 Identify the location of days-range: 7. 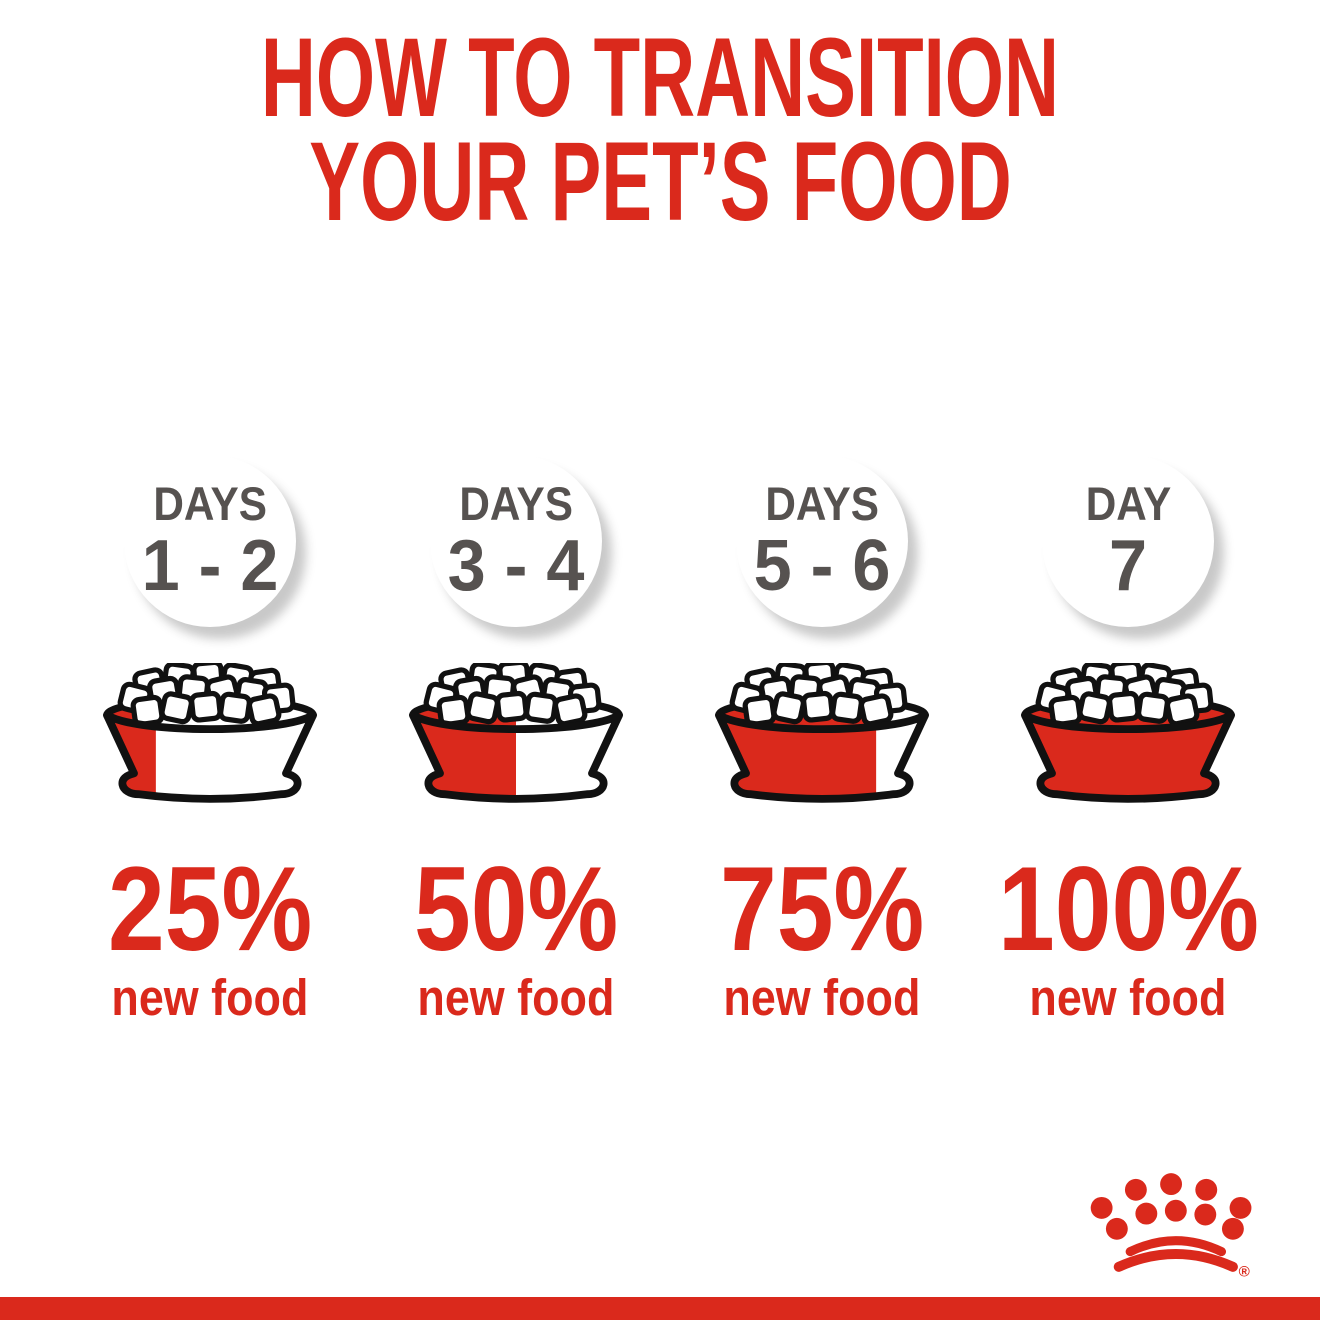
(1128, 566).